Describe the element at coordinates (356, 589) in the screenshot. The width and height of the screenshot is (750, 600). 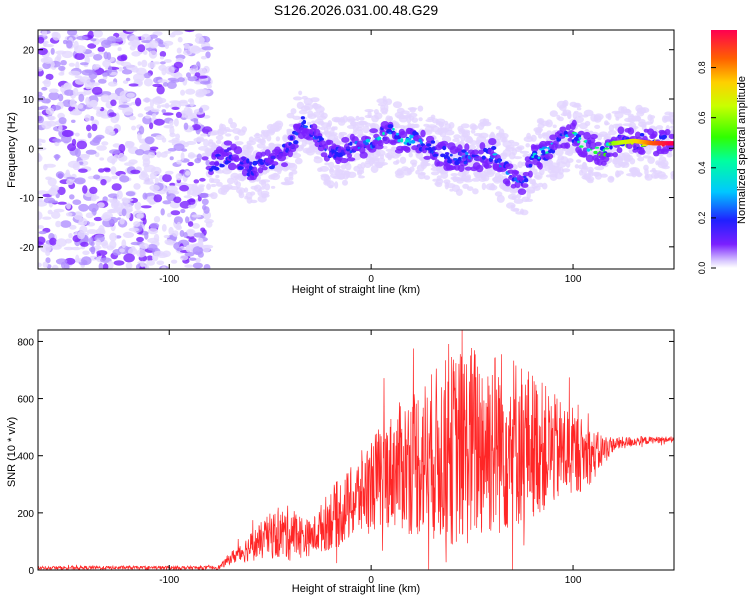
I see `snr-x-label: Height of straight line (km)` at that location.